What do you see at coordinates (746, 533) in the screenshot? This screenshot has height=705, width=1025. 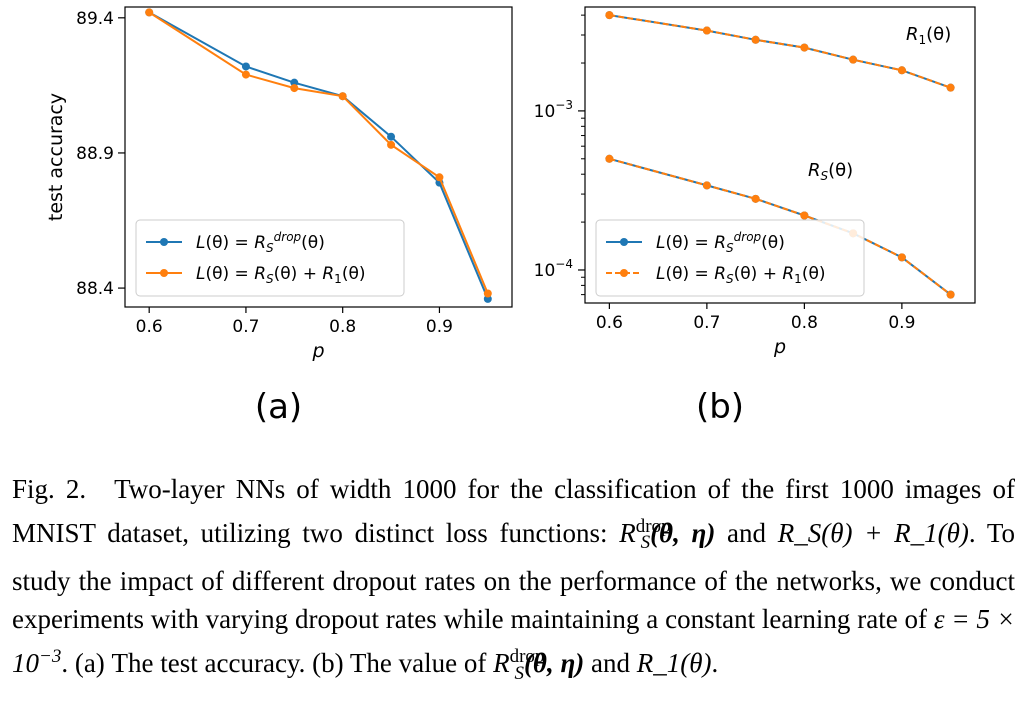 I see `caption-text-2: and` at bounding box center [746, 533].